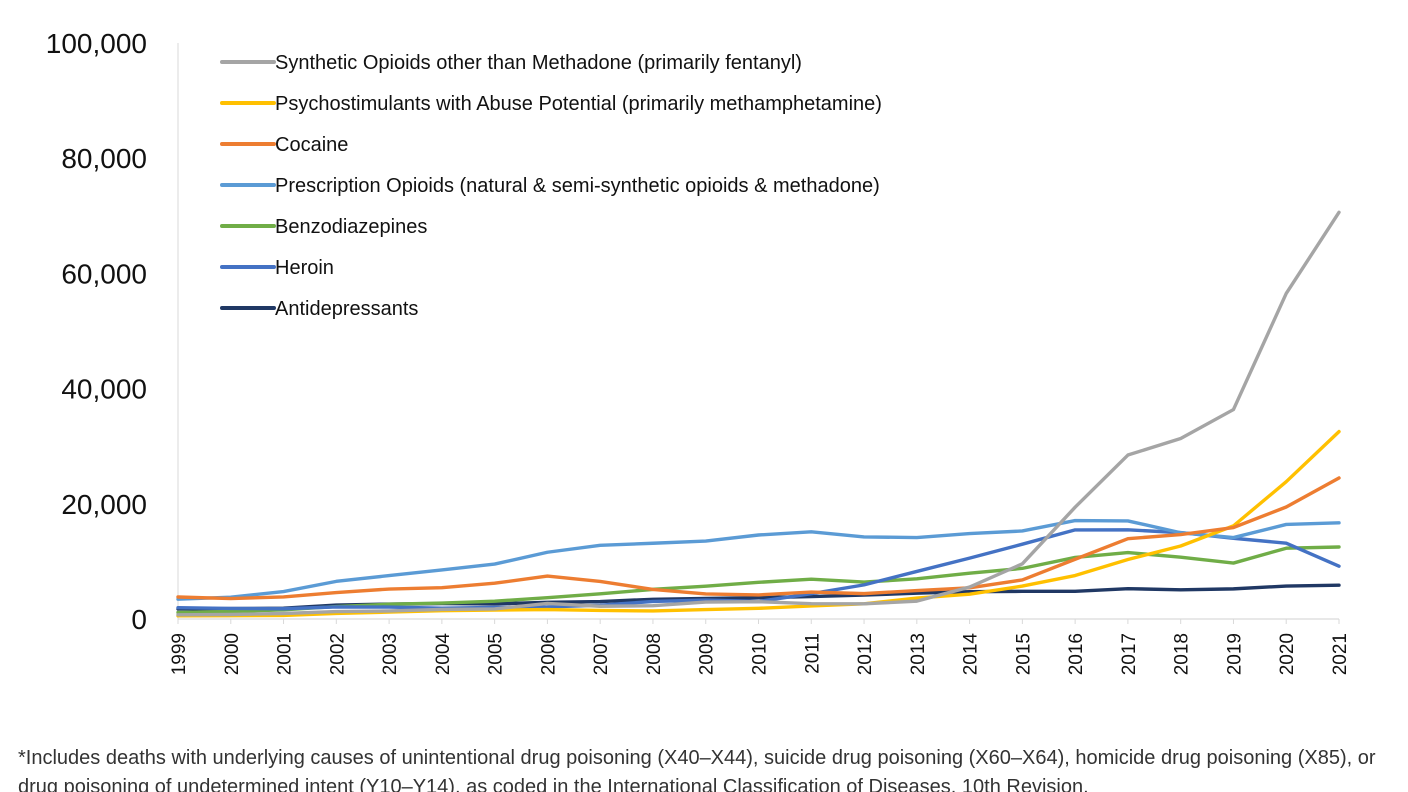 Image resolution: width=1408 pixels, height=792 pixels. What do you see at coordinates (1182, 654) in the screenshot?
I see `x-tick-label: 2018` at bounding box center [1182, 654].